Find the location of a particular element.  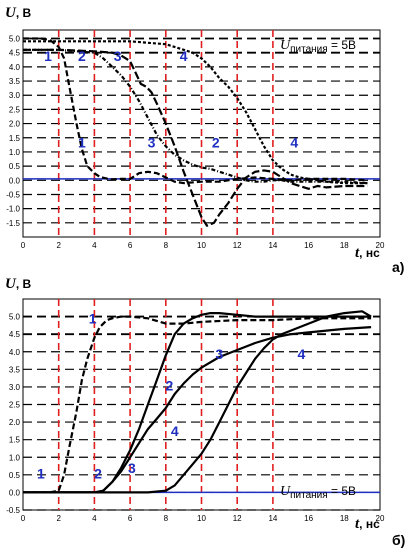

panel-label: а) is located at coordinates (398, 267).